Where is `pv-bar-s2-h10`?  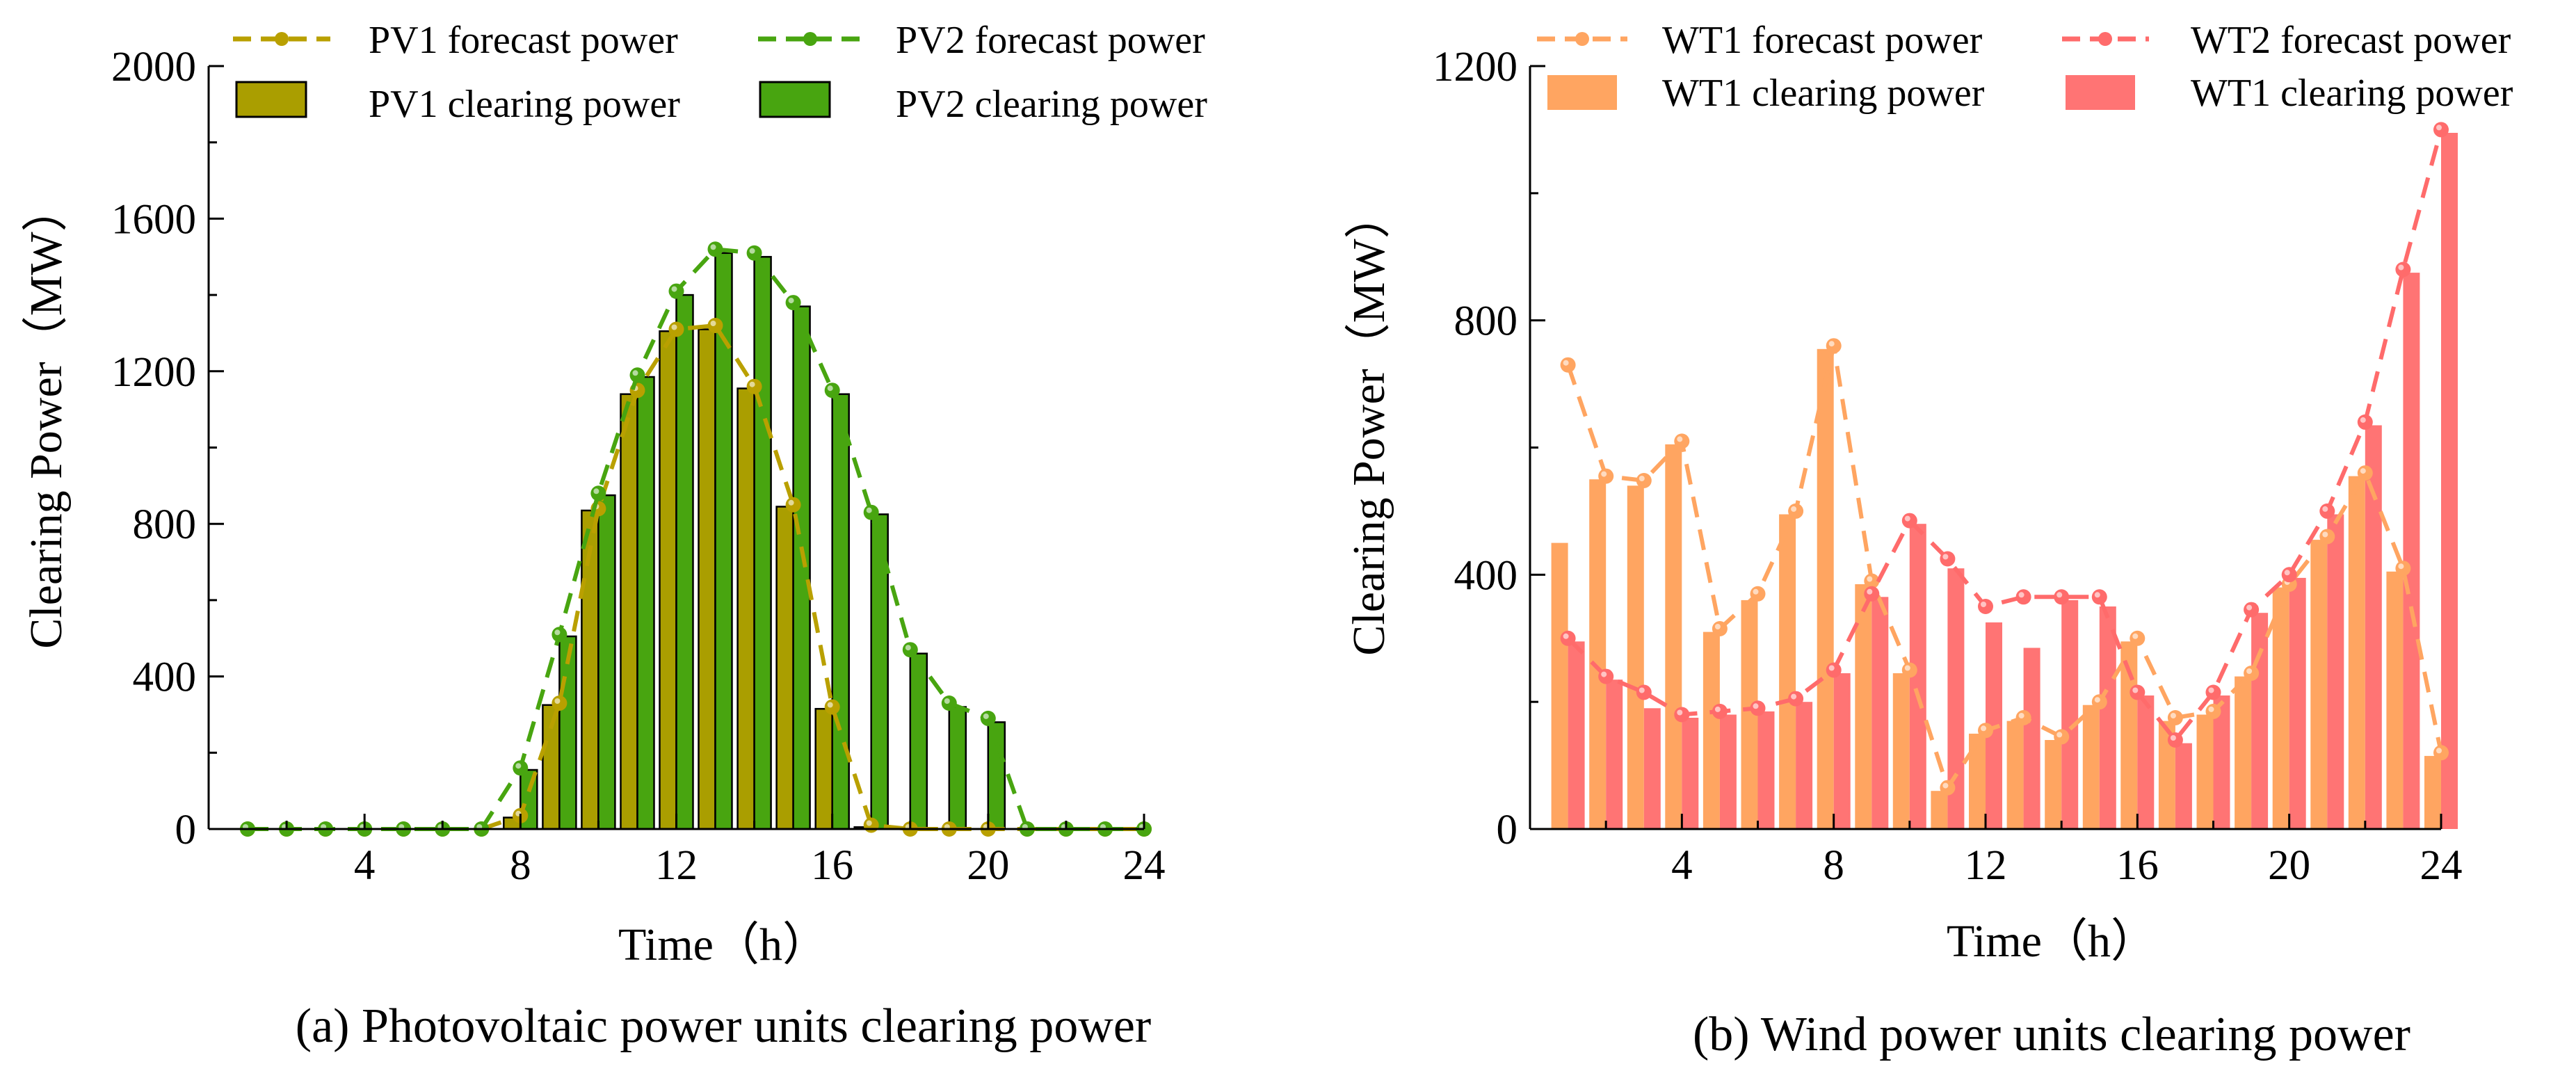
pv-bar-s2-h10 is located at coordinates (607, 662).